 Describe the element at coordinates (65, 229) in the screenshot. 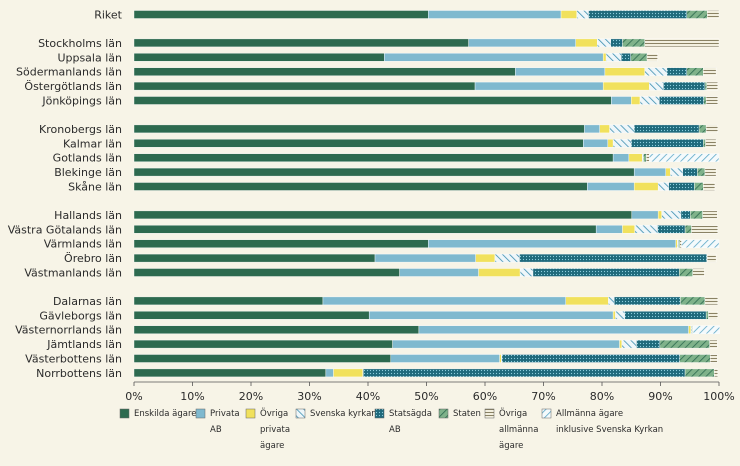

I see `category-label: Västra Götalands län` at that location.